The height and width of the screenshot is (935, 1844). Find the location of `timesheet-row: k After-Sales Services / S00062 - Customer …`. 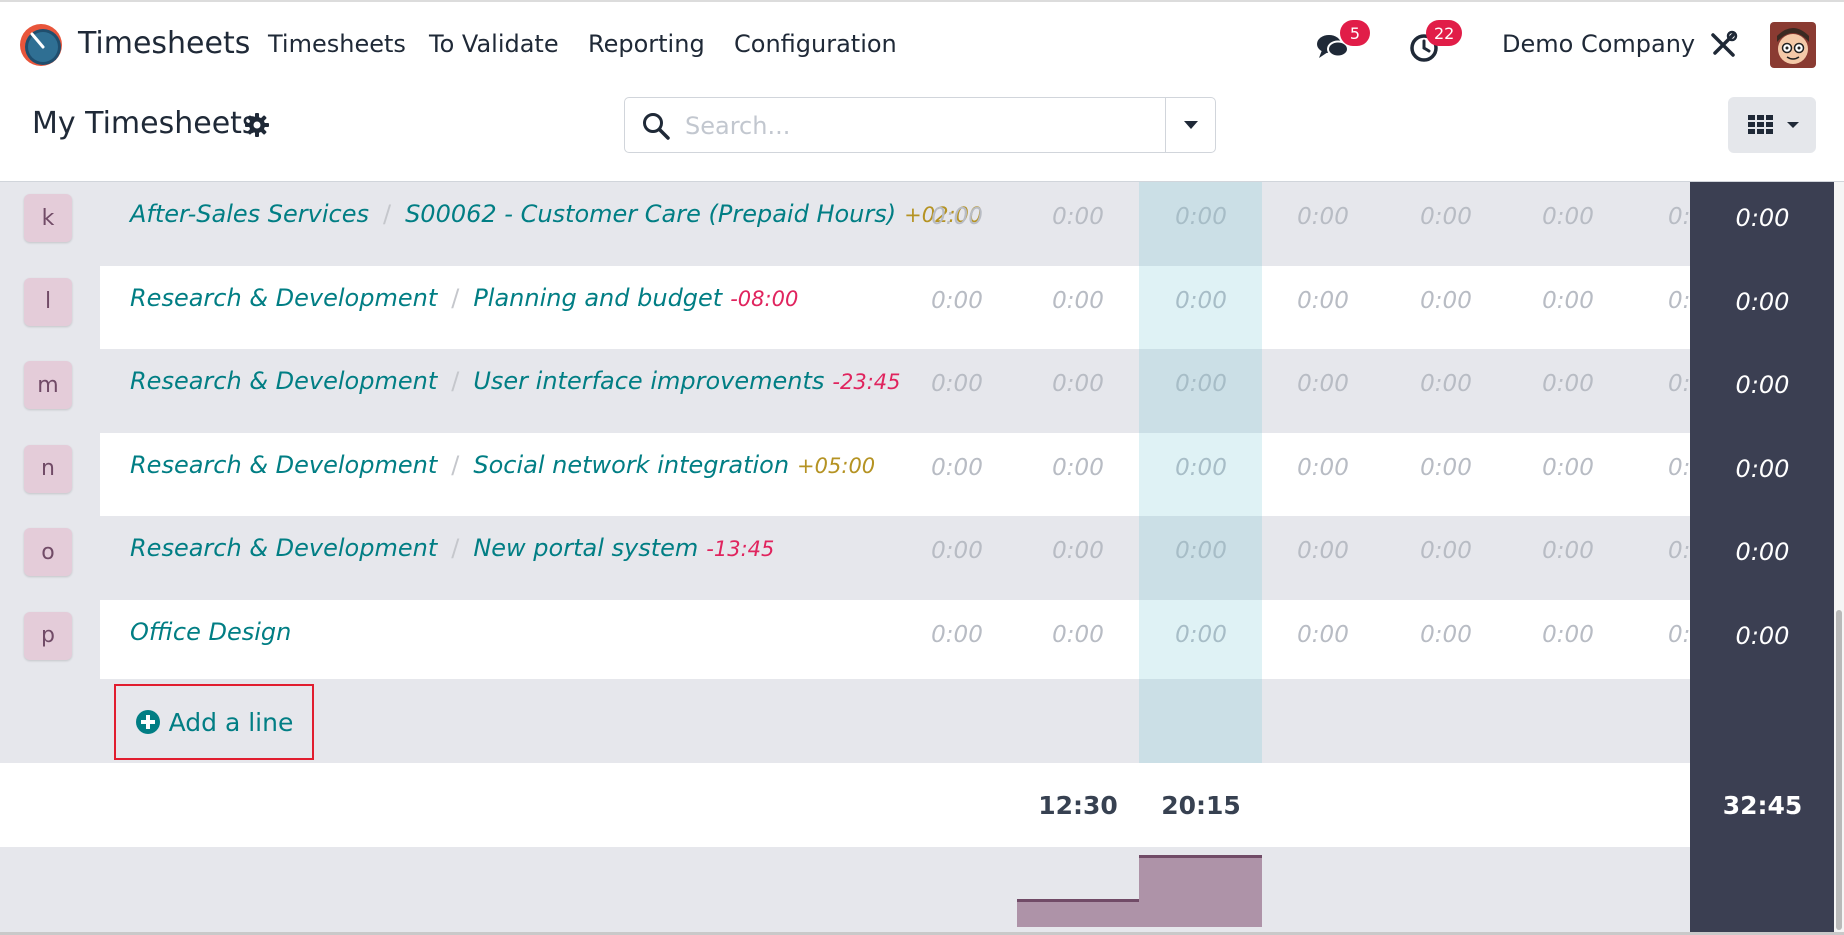

timesheet-row: k After-Sales Services / S00062 - Customer … is located at coordinates (845, 224).